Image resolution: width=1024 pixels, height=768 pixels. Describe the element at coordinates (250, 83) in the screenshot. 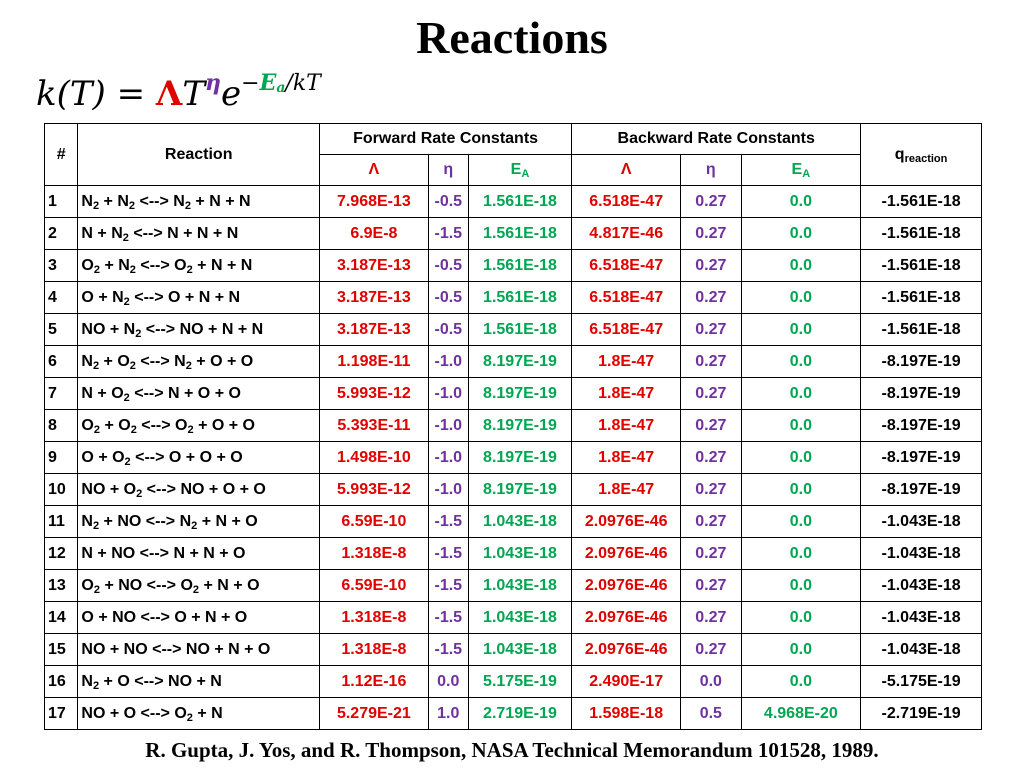

I see `formula-minus: −` at that location.